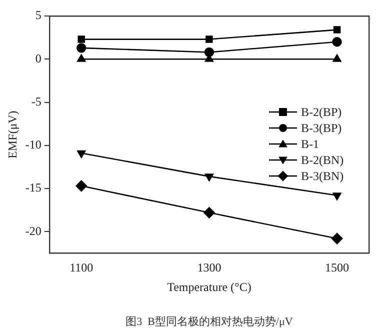 This screenshot has height=333, width=387. What do you see at coordinates (33, 187) in the screenshot?
I see `y-tick-label: -15` at bounding box center [33, 187].